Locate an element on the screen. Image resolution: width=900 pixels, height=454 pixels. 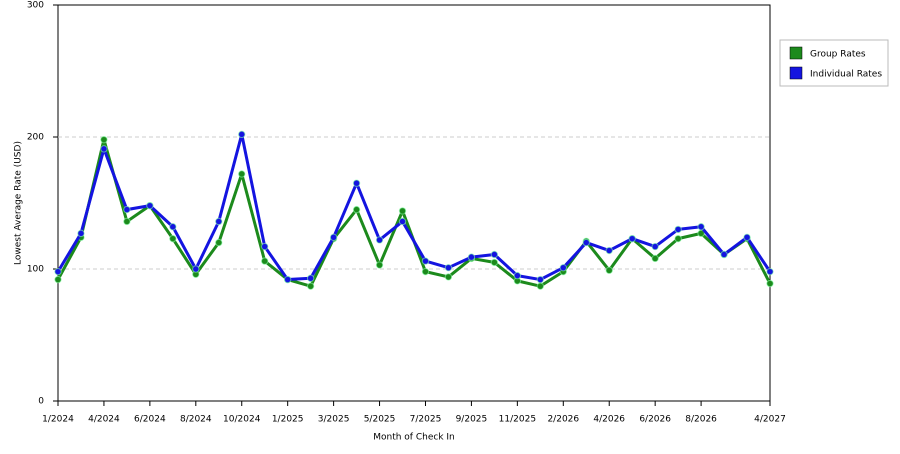
x-axis-label: Month of Check In is located at coordinates (414, 438).